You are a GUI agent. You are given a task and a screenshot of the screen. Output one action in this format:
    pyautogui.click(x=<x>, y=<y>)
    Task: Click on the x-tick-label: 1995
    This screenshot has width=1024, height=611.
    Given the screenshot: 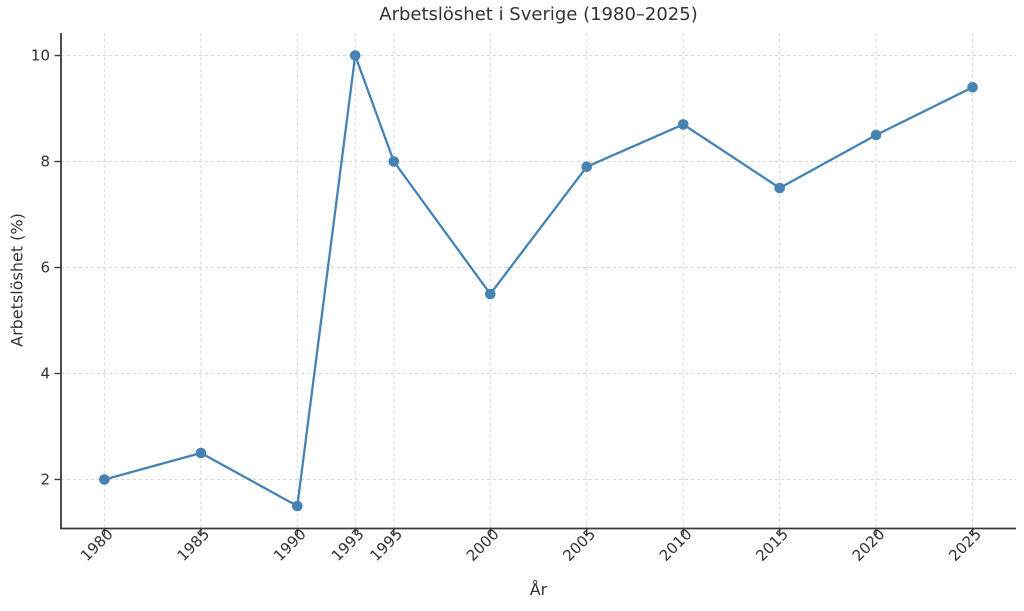 What is the action you would take?
    pyautogui.click(x=386, y=545)
    